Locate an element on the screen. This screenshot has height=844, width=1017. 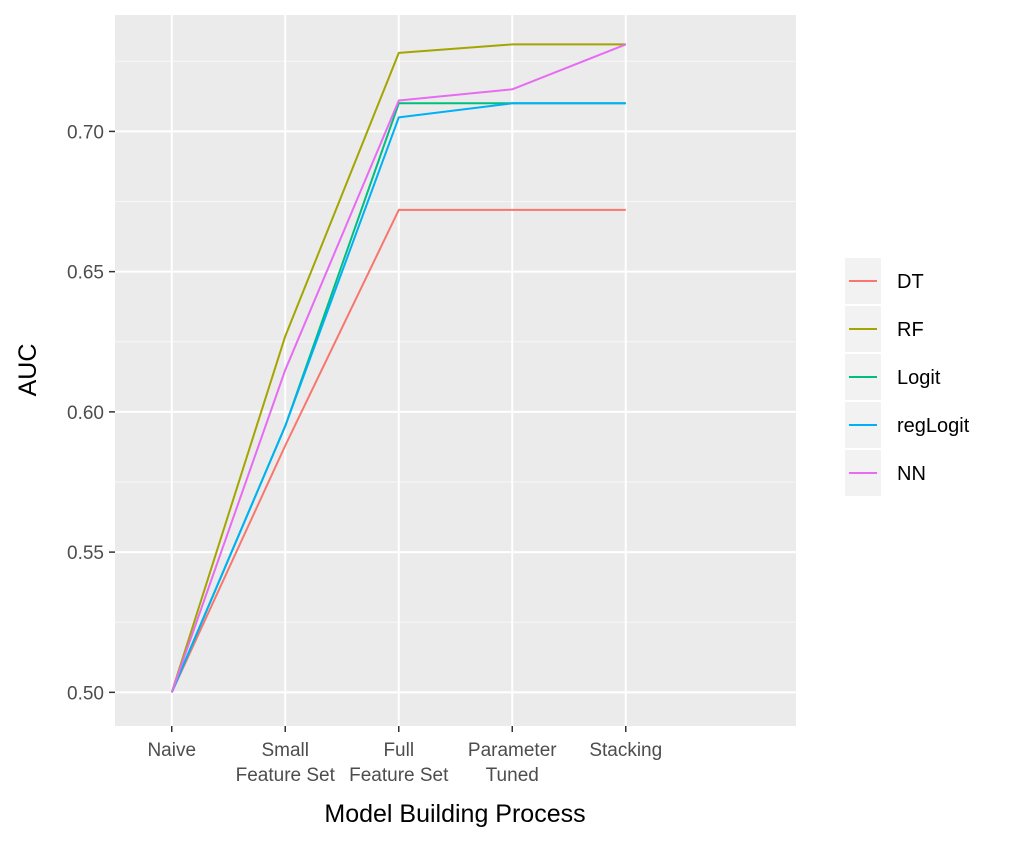
legend-label-nn: NN is located at coordinates (911, 474).